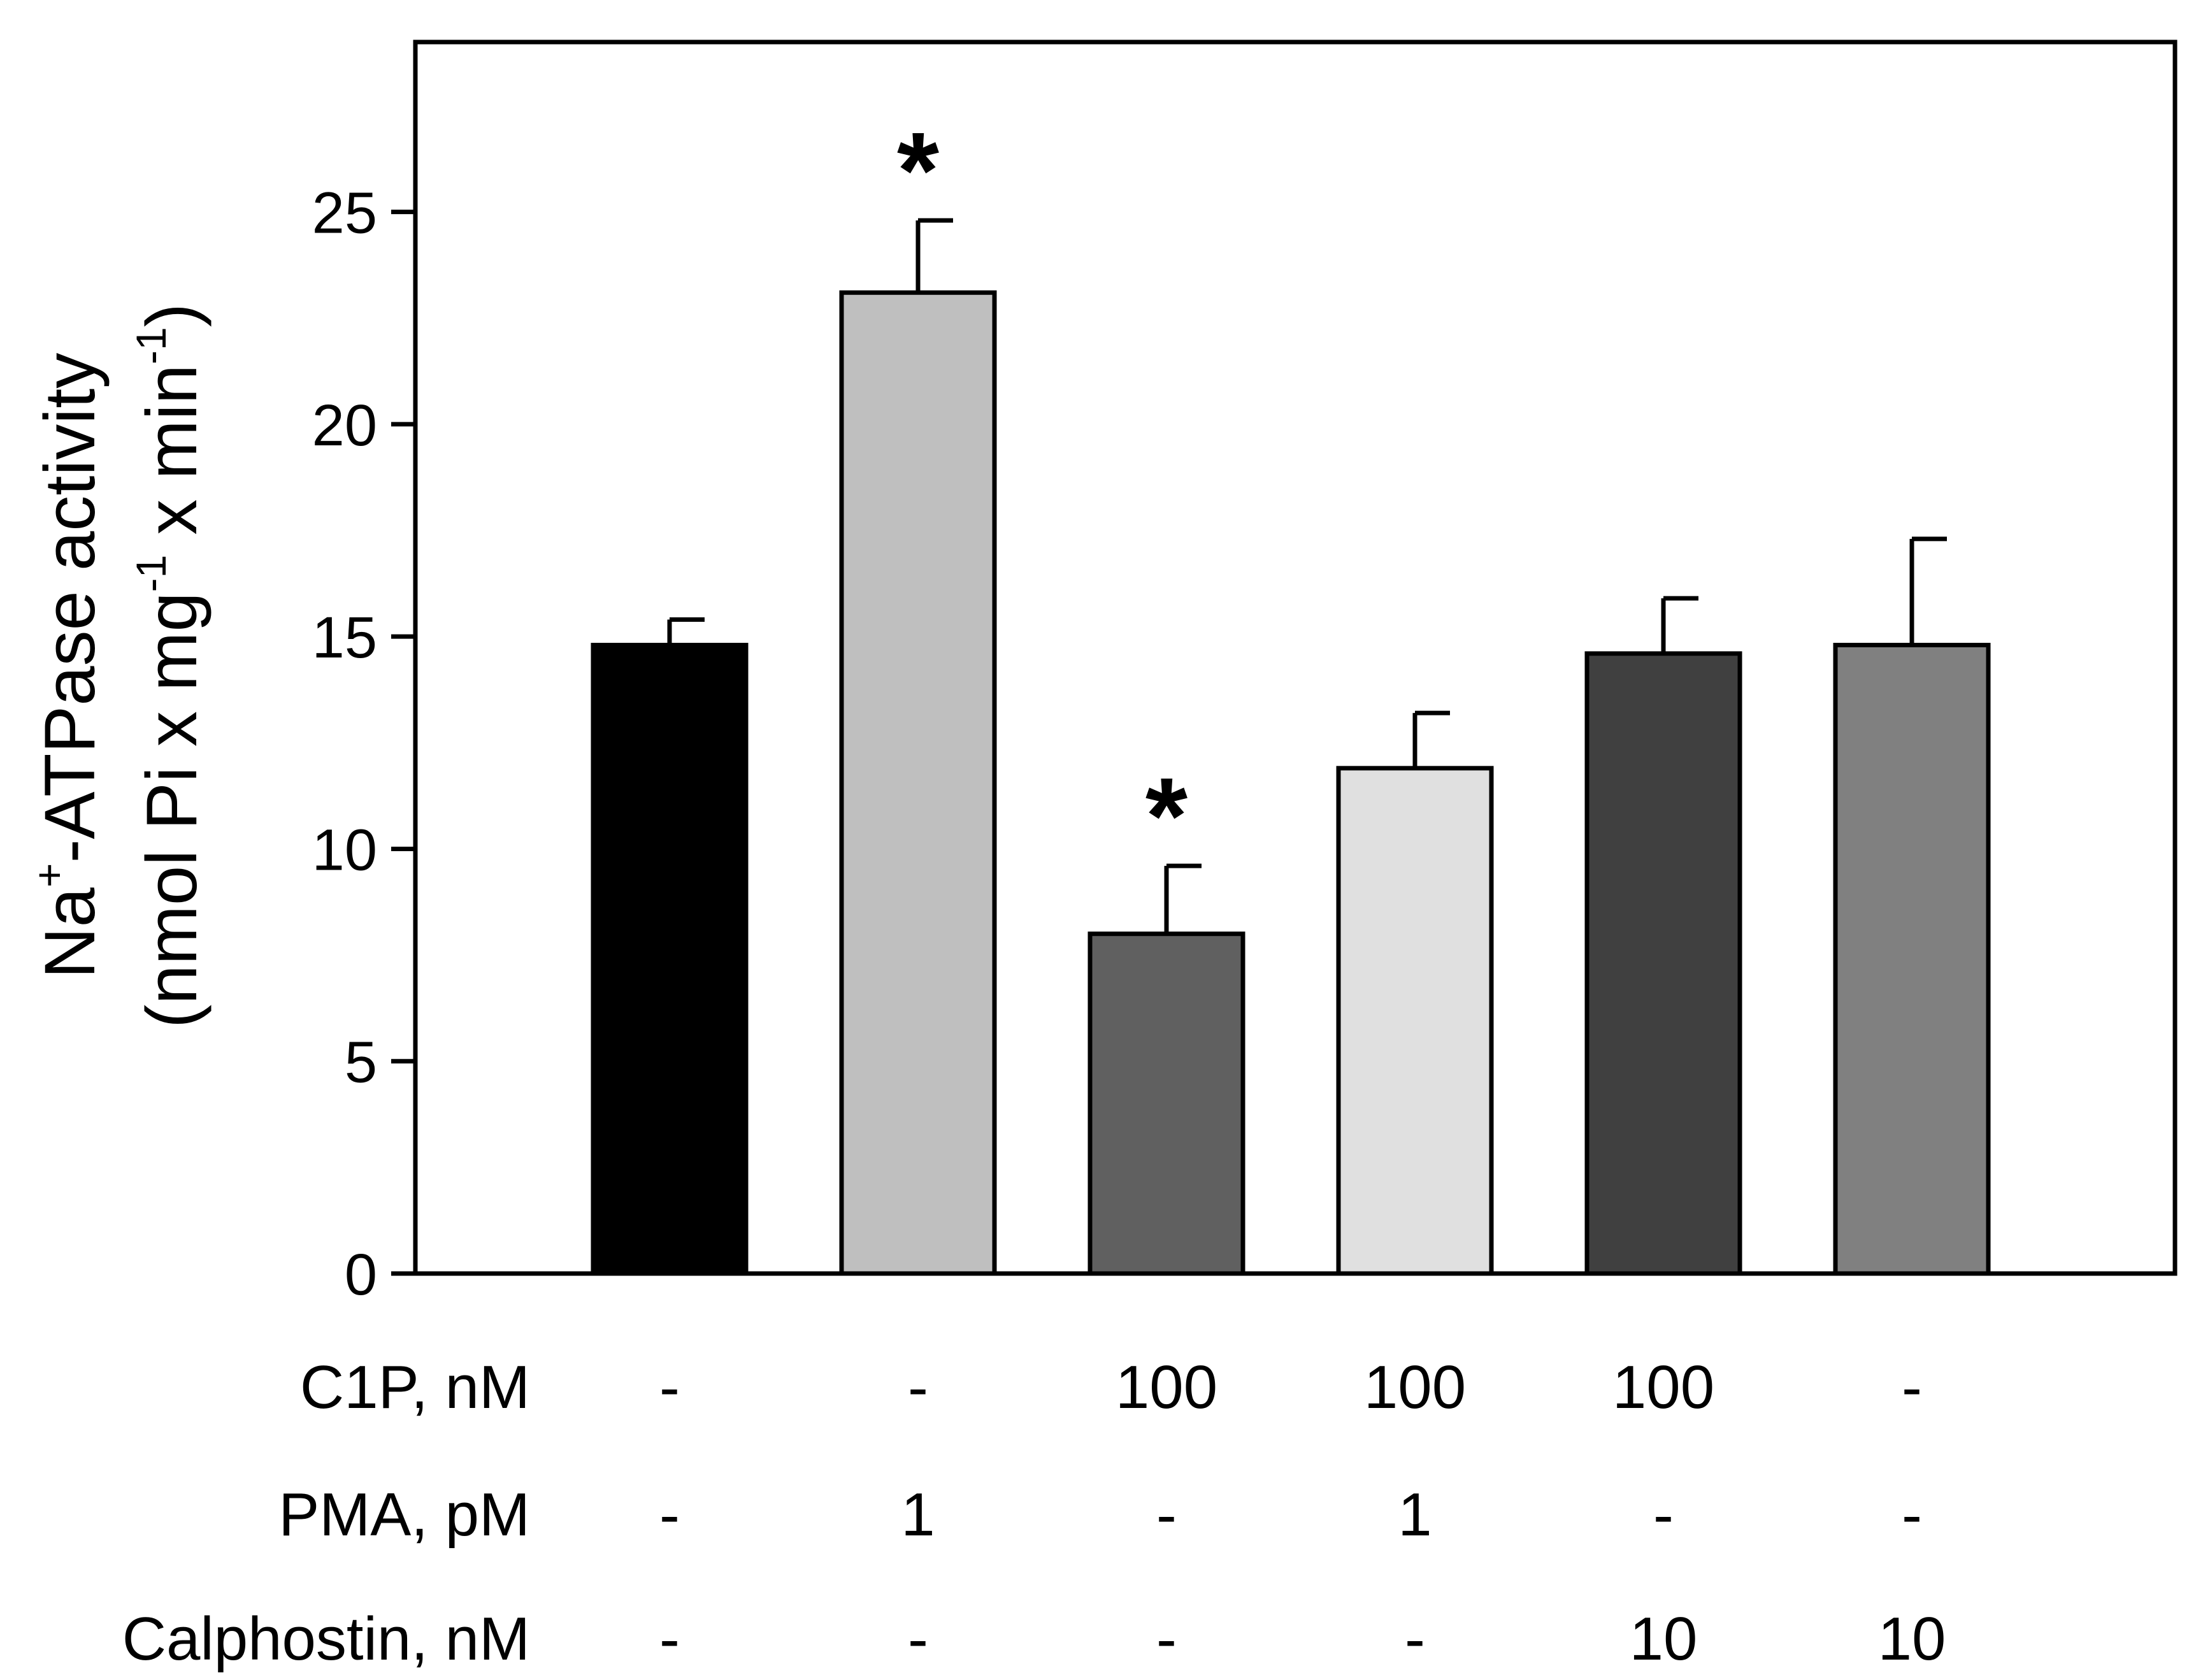 The image size is (2196, 1680). I want to click on significance-marker-3: *, so click(1166, 816).